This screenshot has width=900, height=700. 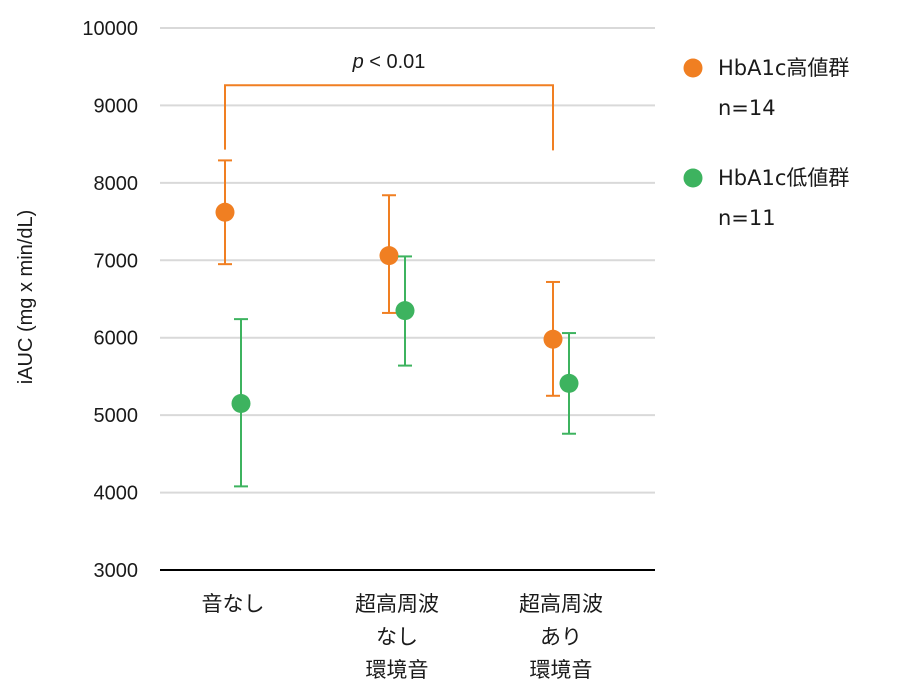 What do you see at coordinates (116, 261) in the screenshot?
I see `y-tick-label: 7000` at bounding box center [116, 261].